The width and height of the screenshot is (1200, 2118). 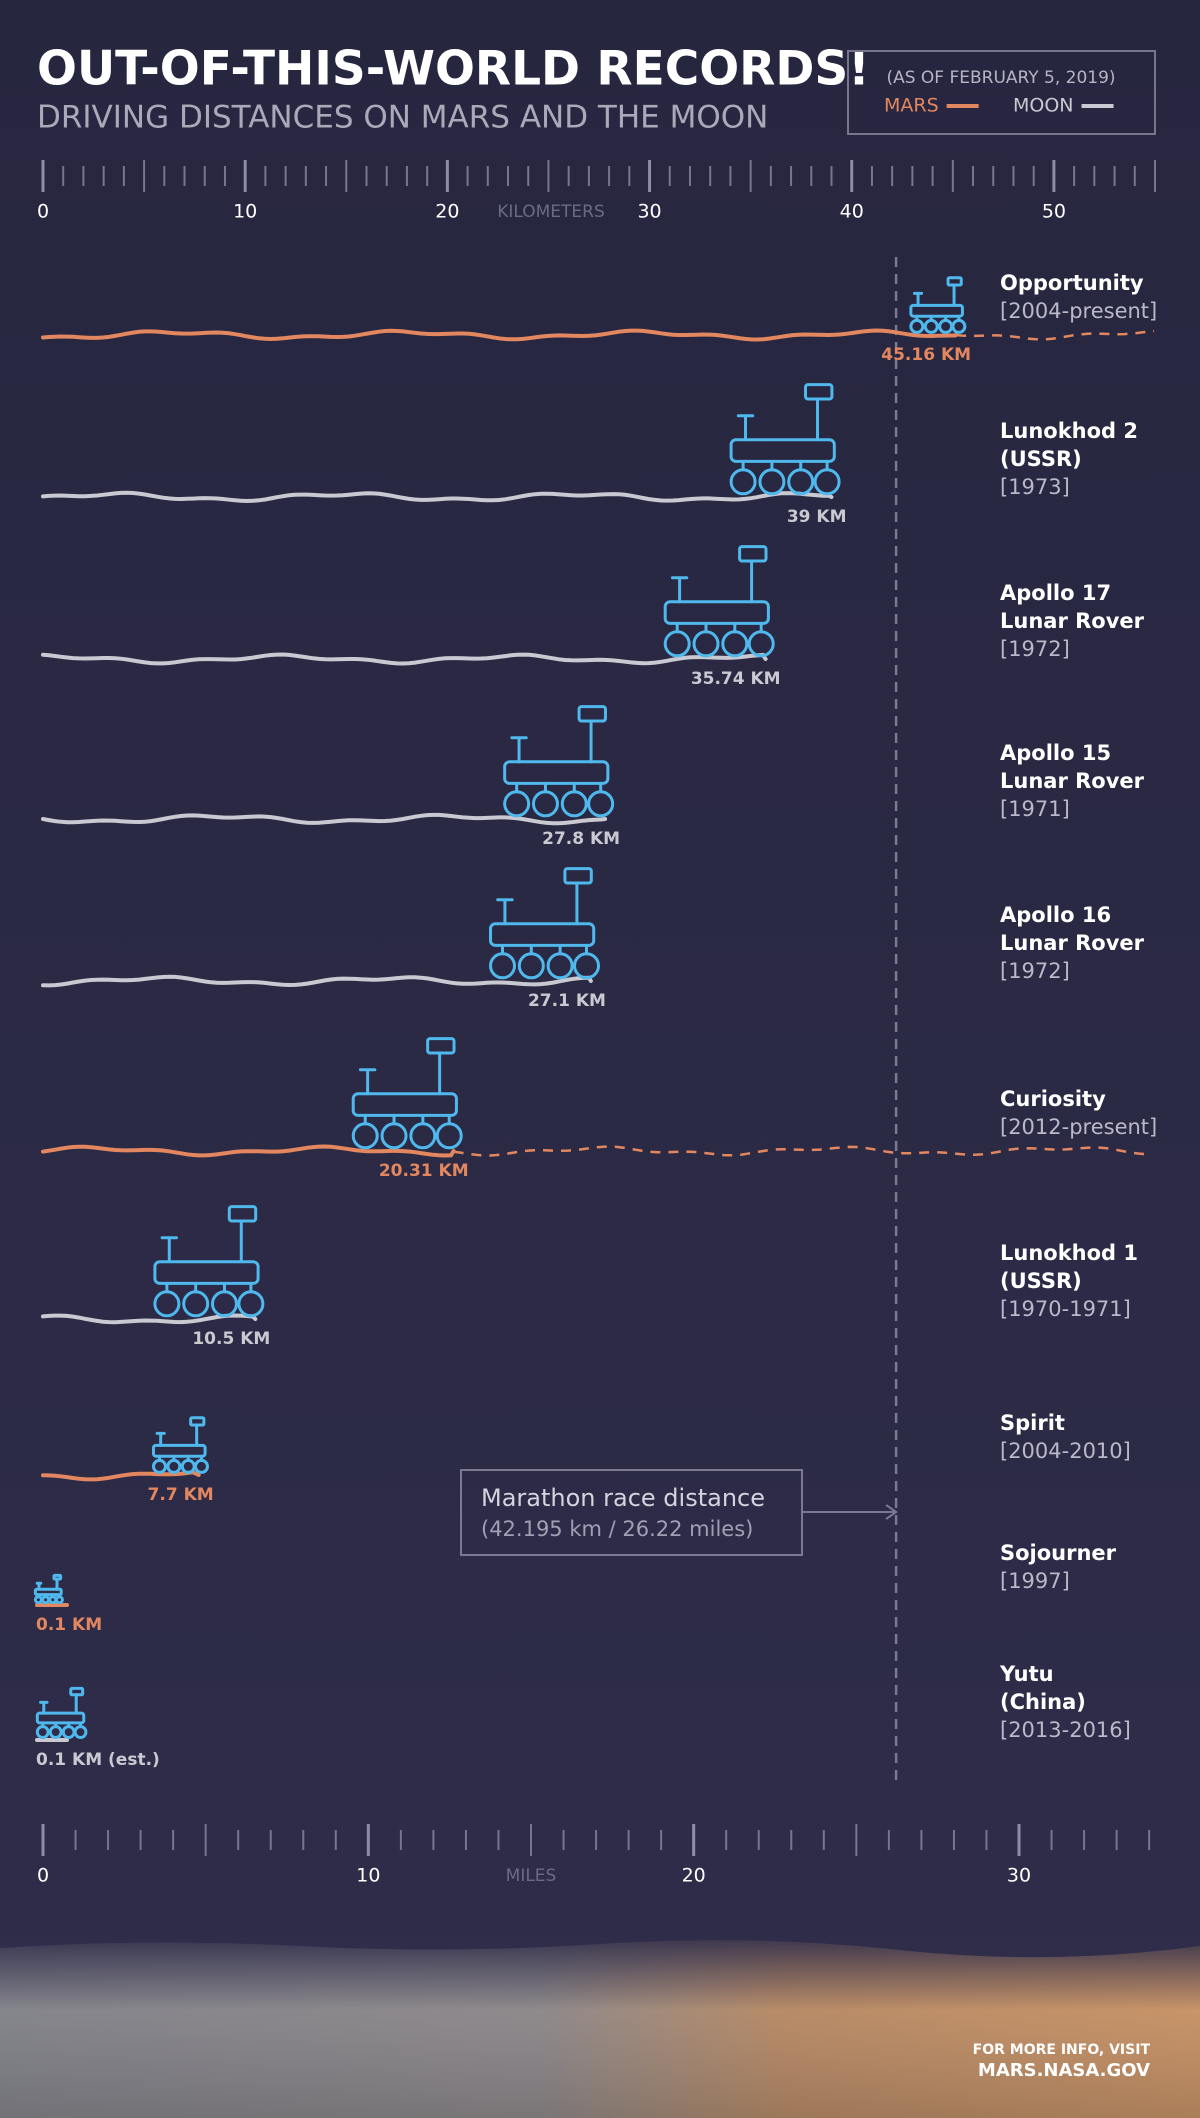 I want to click on tick-label: 30, so click(x=1019, y=1876).